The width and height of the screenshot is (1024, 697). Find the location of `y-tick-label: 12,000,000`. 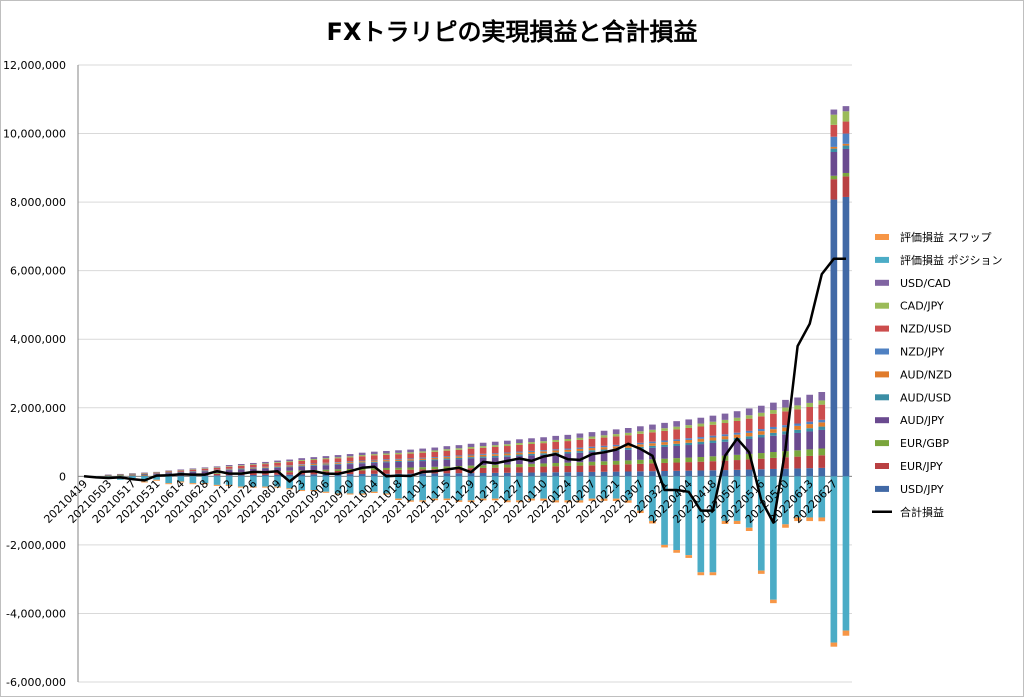

y-tick-label: 12,000,000 is located at coordinates (34, 65).